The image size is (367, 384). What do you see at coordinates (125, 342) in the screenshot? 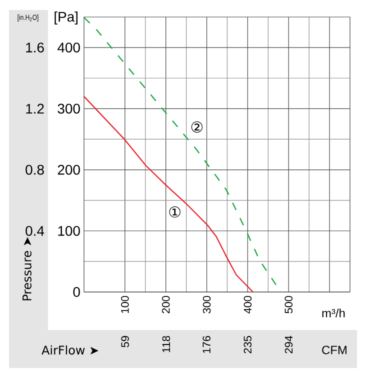
I see `x2-tick-label: 59` at bounding box center [125, 342].